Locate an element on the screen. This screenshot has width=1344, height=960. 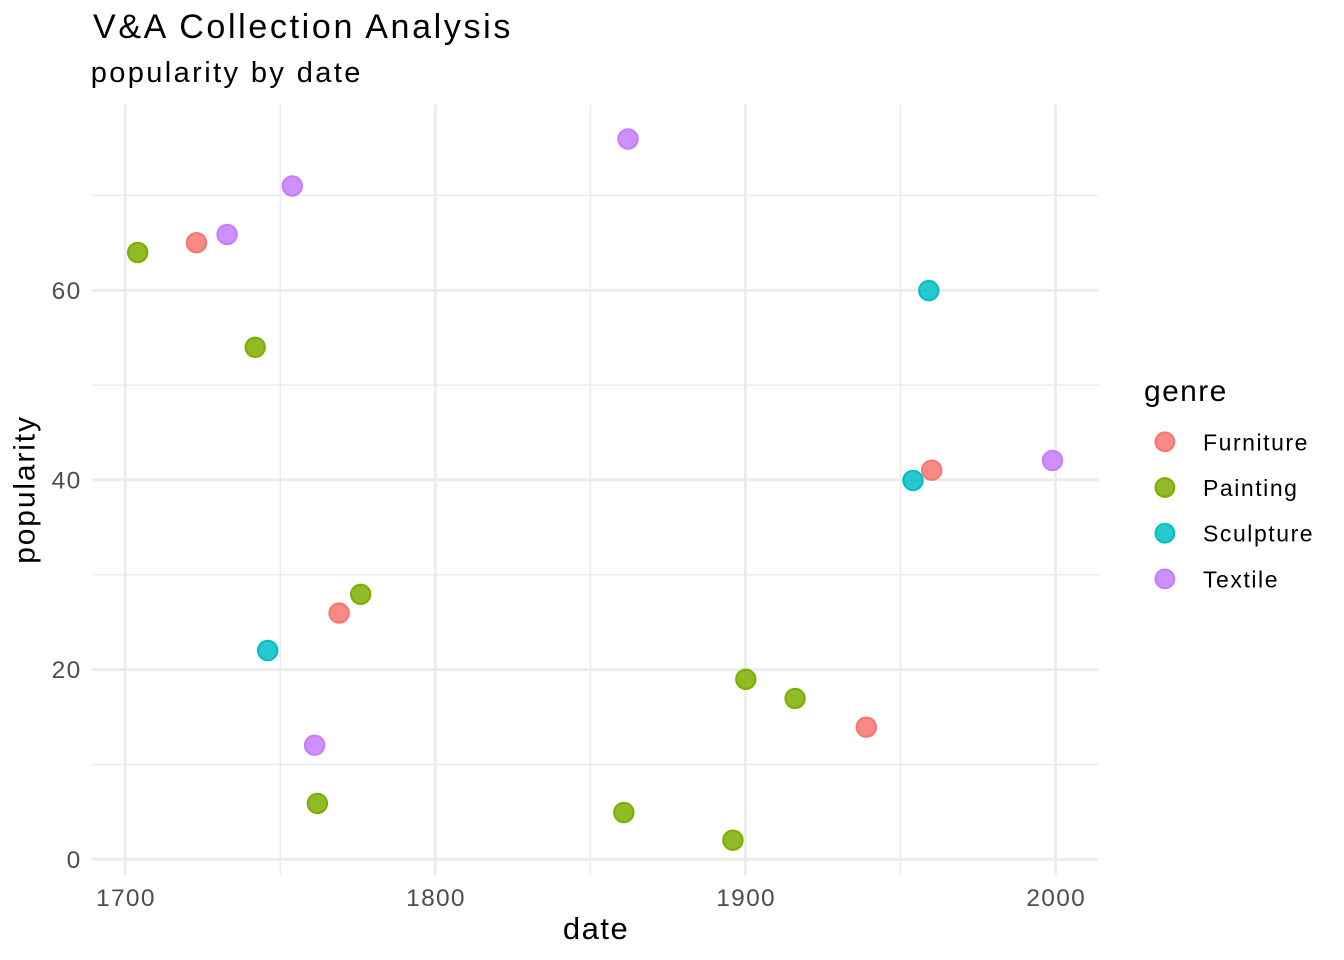
svg-text: genre is located at coordinates (1186, 391).